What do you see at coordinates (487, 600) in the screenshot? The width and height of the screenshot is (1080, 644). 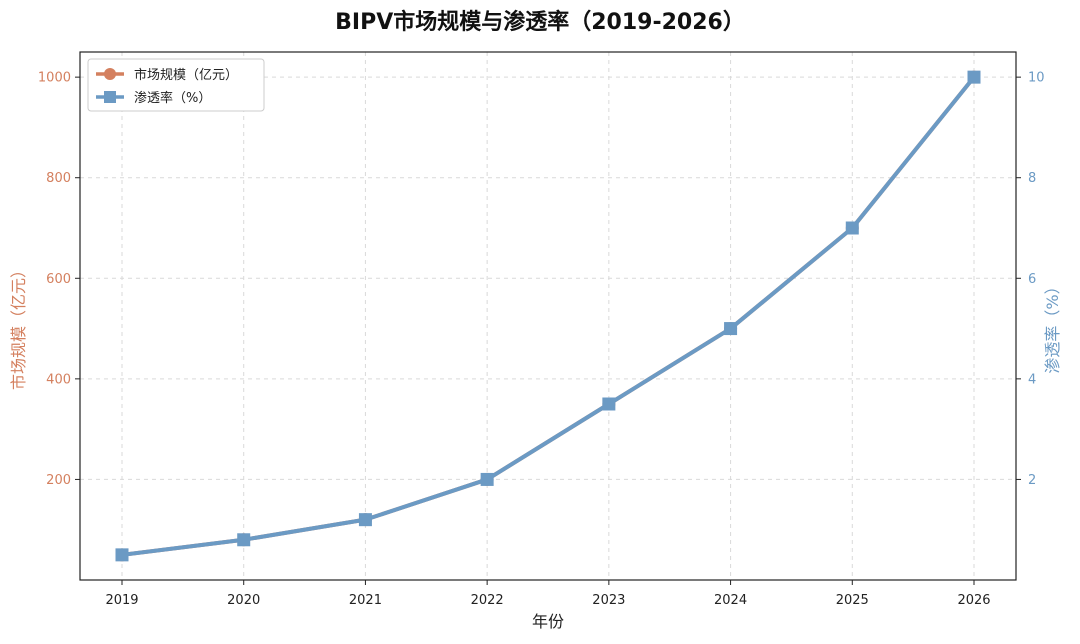 I see `x-tick-label: 2022` at bounding box center [487, 600].